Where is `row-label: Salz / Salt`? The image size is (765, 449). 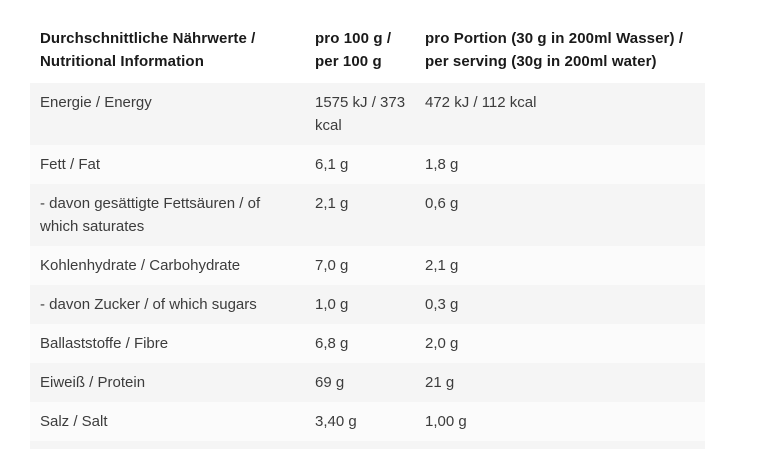
row-label: Salz / Salt is located at coordinates (74, 421).